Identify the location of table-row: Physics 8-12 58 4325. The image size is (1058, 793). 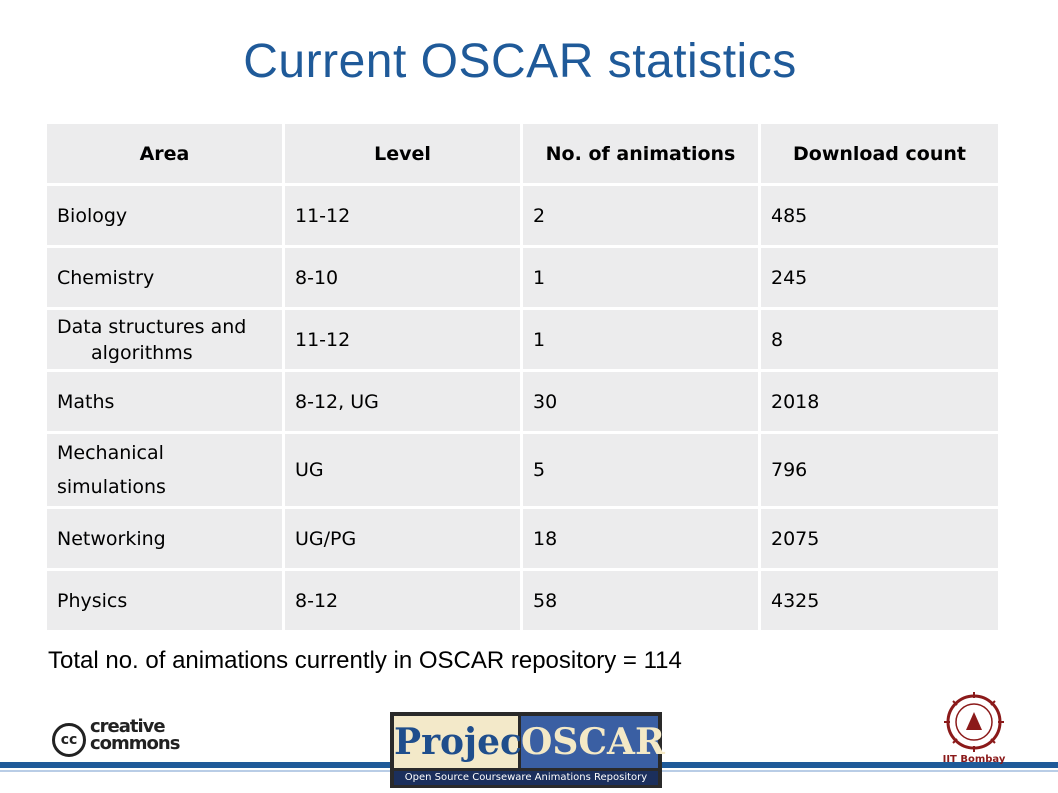
(522, 600).